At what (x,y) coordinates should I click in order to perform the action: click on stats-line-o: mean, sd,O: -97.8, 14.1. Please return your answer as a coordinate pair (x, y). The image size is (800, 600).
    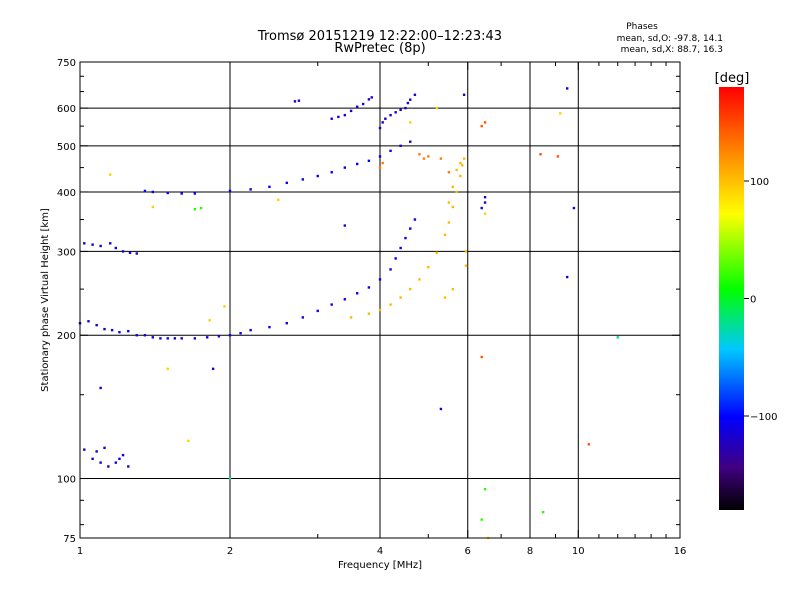
    Looking at the image, I should click on (670, 39).